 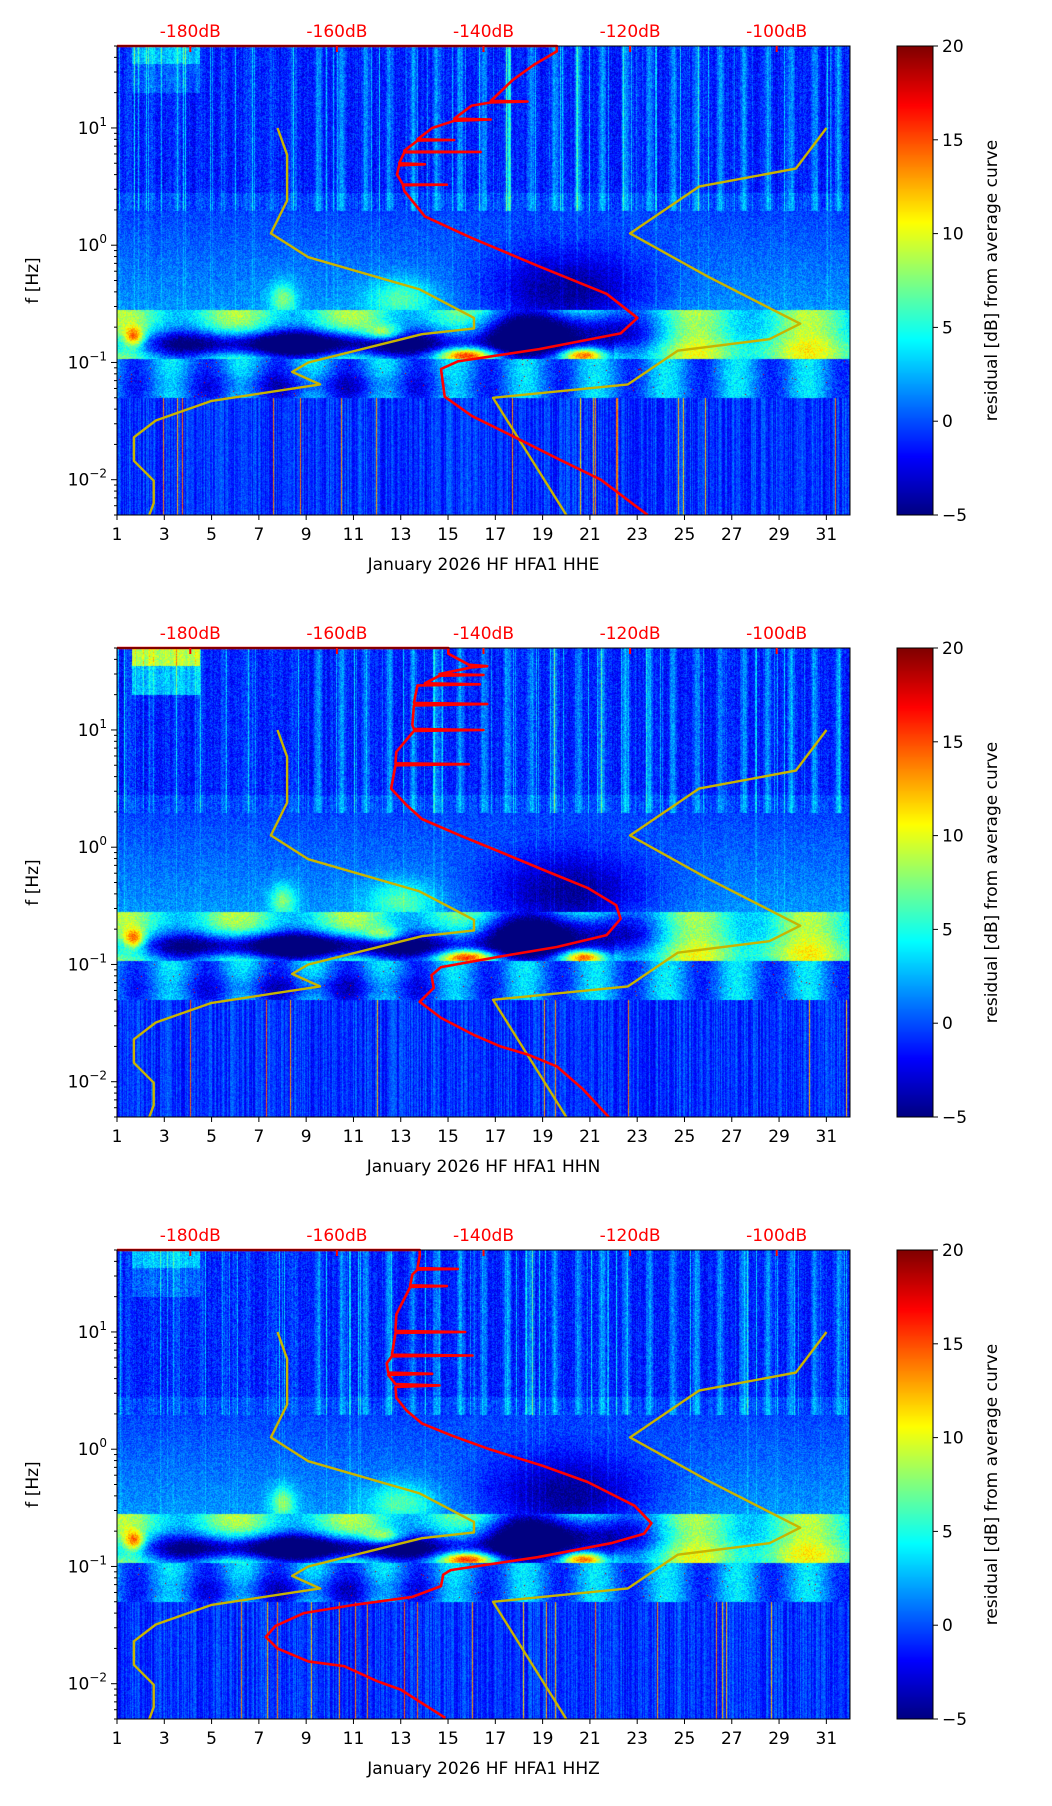 What do you see at coordinates (33, 882) in the screenshot?
I see `y-axis-label: f [Hz]` at bounding box center [33, 882].